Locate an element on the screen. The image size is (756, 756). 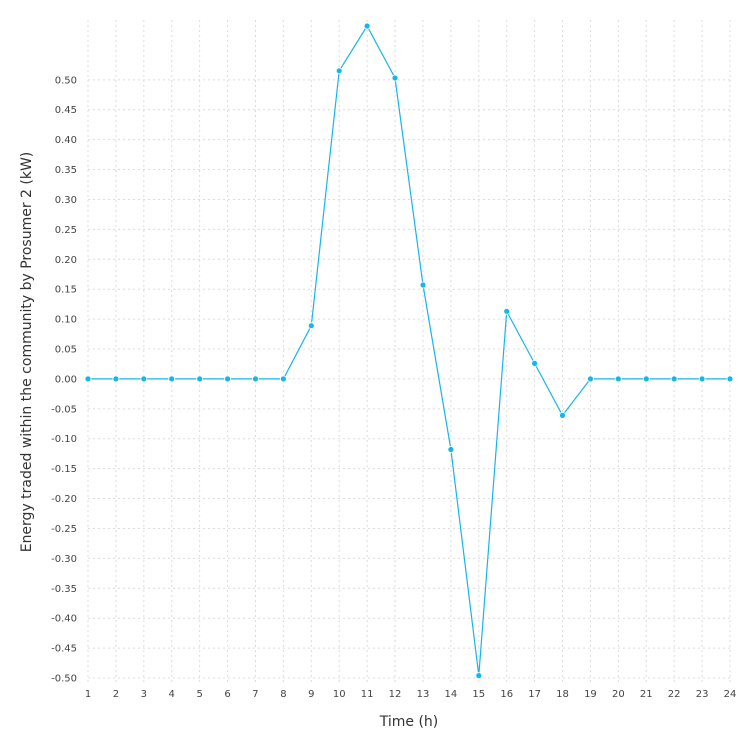
y-tick-label: 0.00 is located at coordinates (66, 379).